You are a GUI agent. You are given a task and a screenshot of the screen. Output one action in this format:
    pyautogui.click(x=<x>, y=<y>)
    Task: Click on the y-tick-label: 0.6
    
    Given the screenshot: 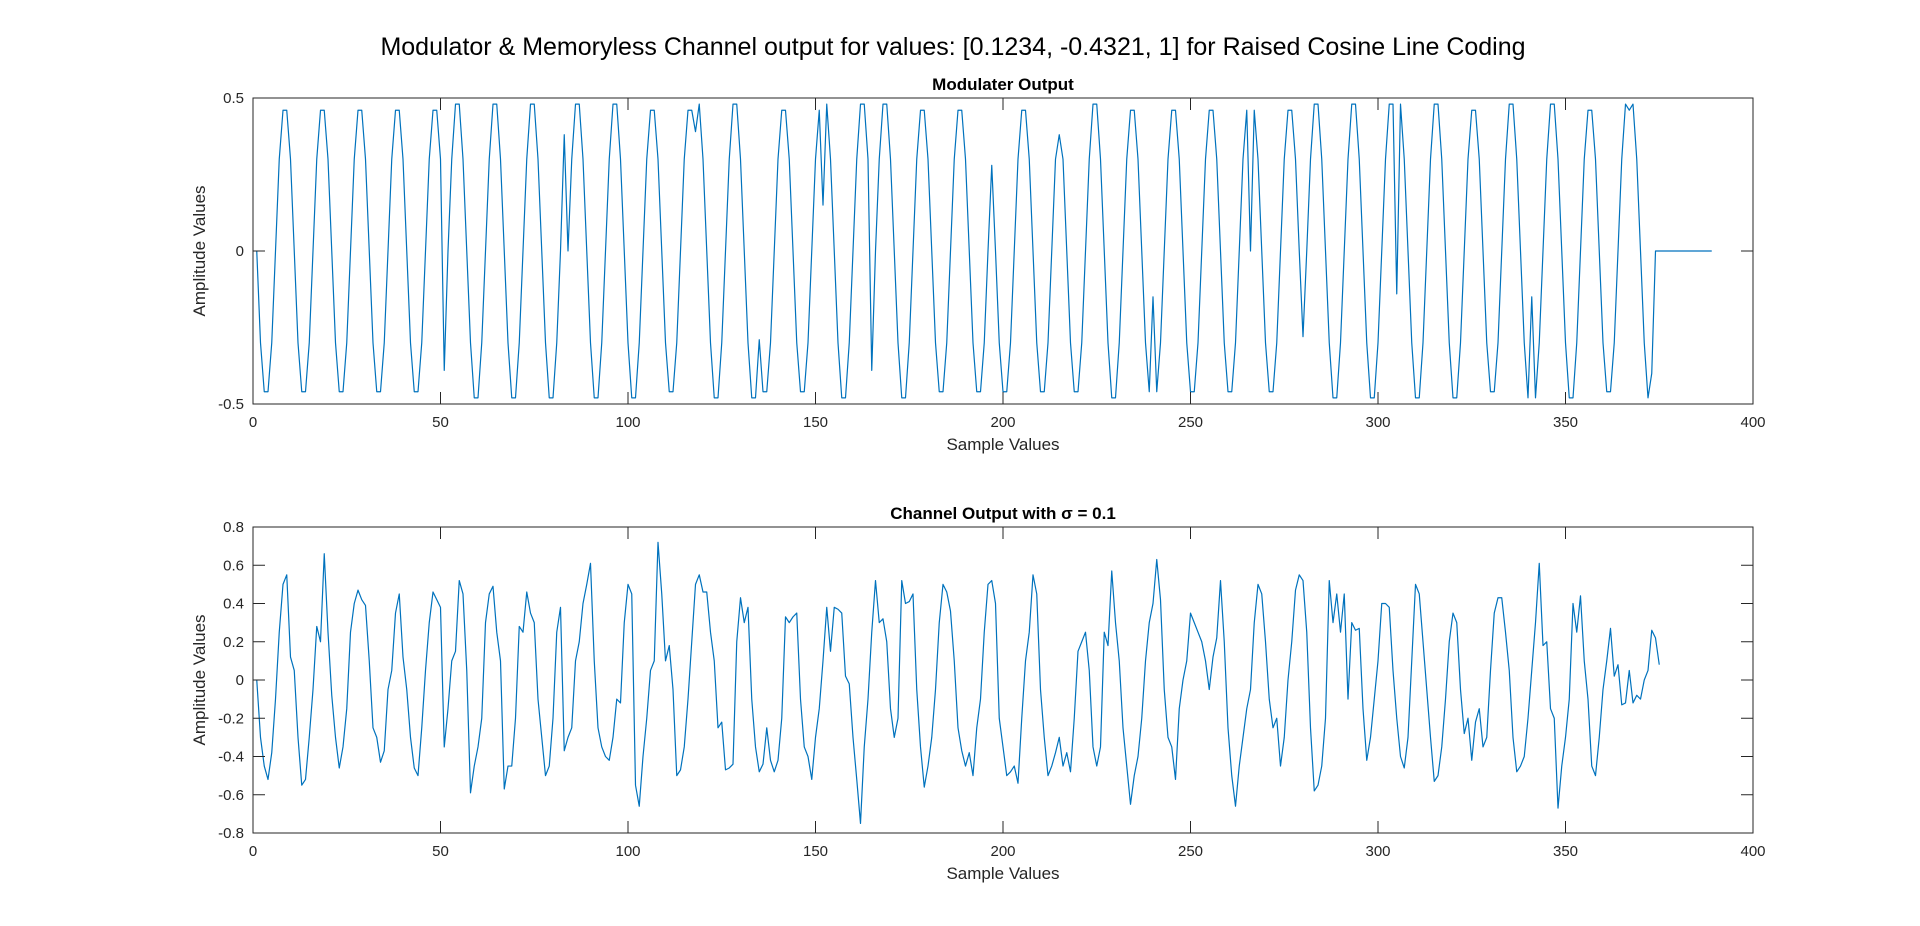 What is the action you would take?
    pyautogui.click(x=233, y=565)
    